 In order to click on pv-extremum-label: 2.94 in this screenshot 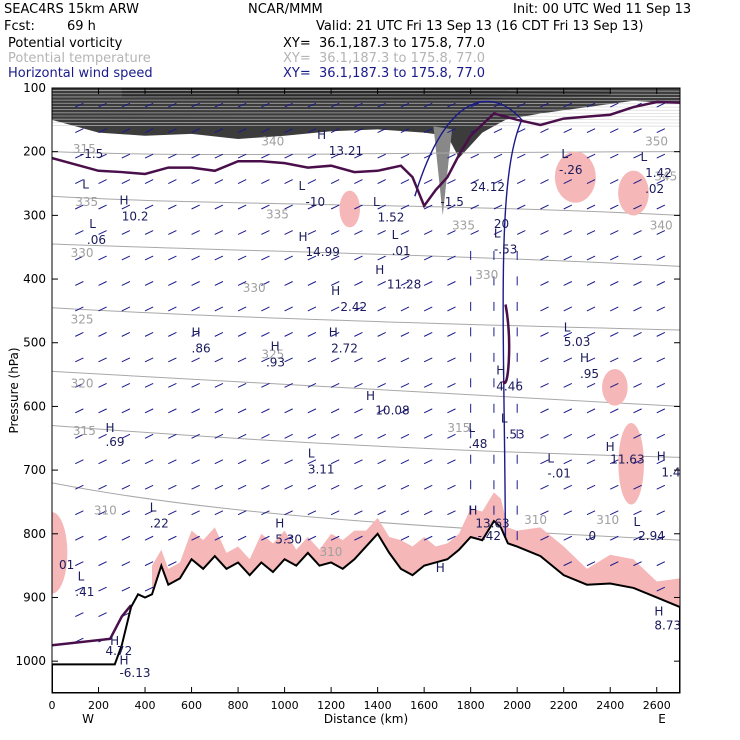, I will do `click(651, 536)`.